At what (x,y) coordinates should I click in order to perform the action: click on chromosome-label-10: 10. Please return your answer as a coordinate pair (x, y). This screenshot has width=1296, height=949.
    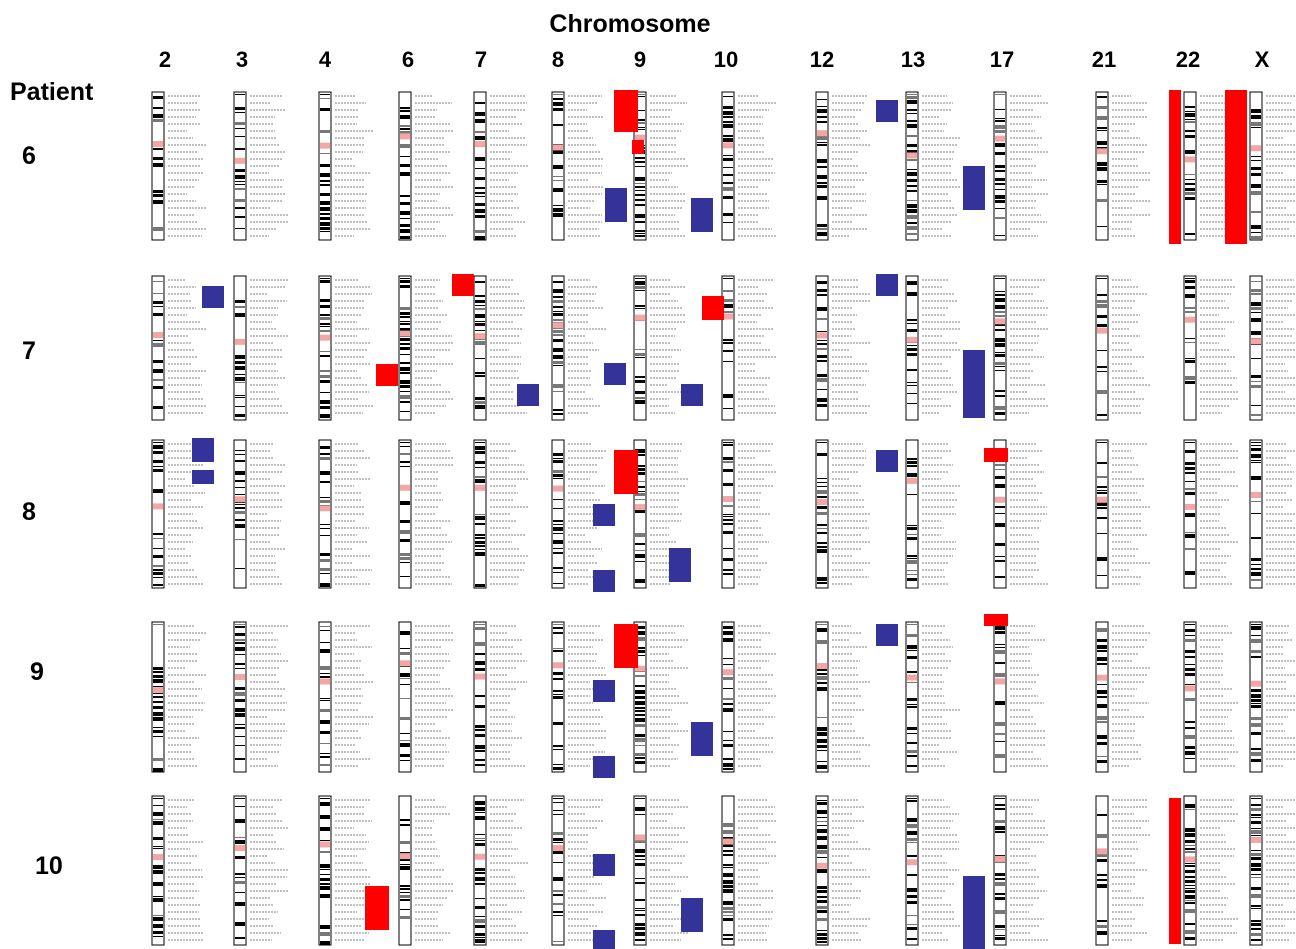
    Looking at the image, I should click on (726, 59).